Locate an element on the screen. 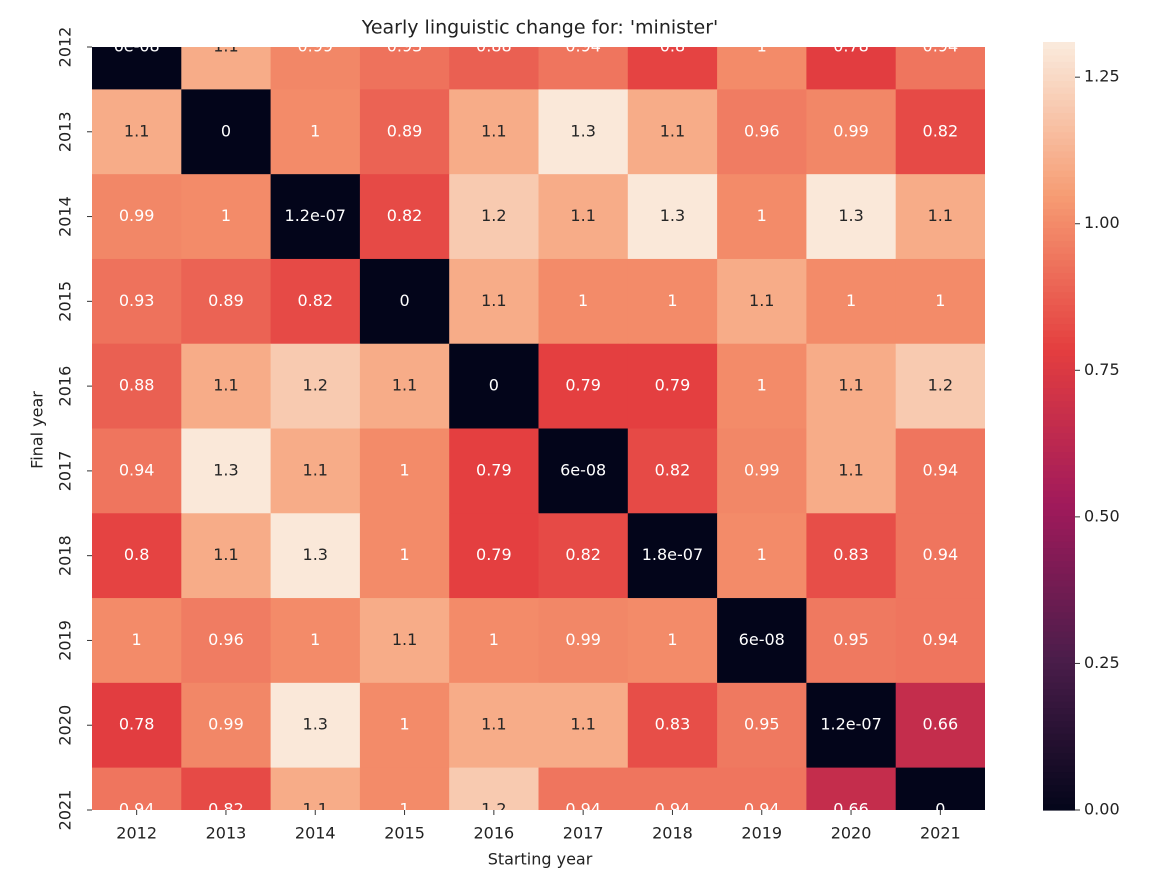 The height and width of the screenshot is (882, 1166). cell-label: 1.2e-07 is located at coordinates (850, 724).